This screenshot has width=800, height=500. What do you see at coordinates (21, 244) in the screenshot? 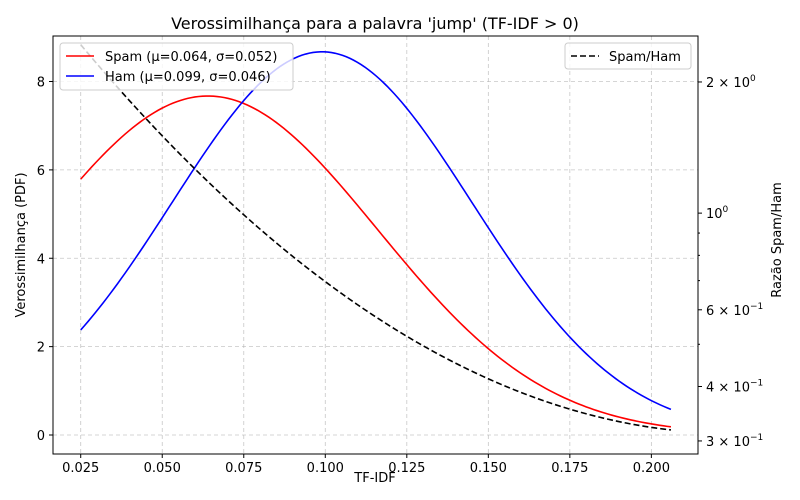
I see `y-axis-title: Verossimilhança (PDF)` at bounding box center [21, 244].